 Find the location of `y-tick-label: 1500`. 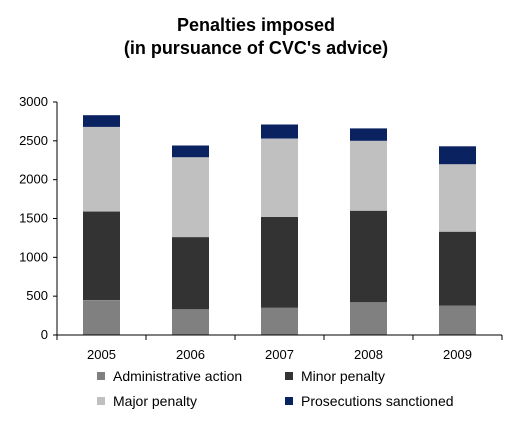

y-tick-label: 1500 is located at coordinates (33, 218).